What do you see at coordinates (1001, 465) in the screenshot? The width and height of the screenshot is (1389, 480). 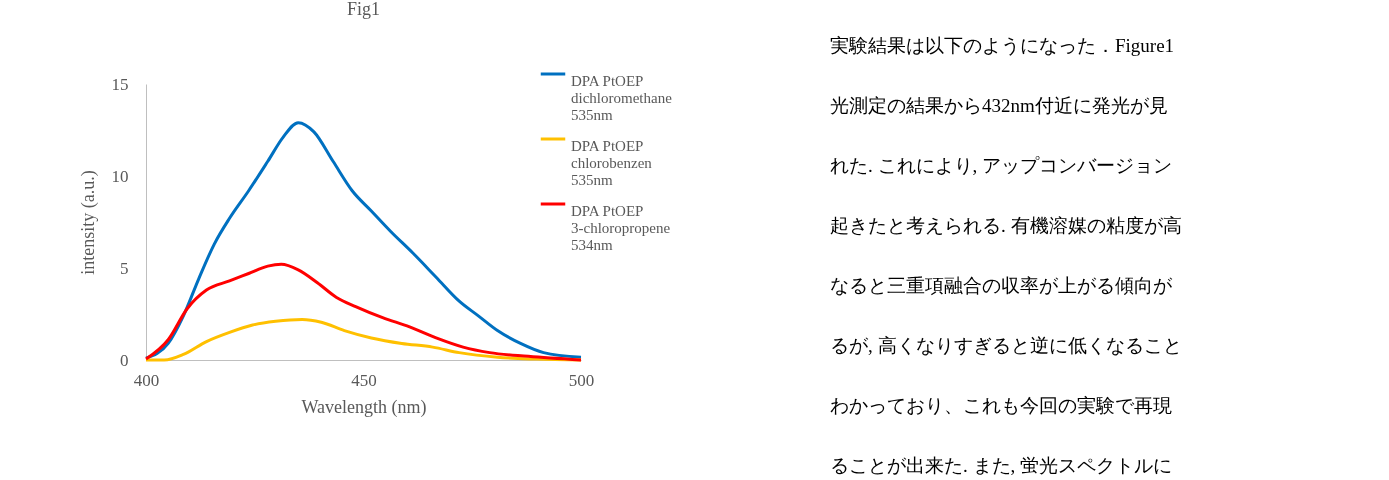 I see `text: ることが出来た. また, 蛍光スペクトルに` at bounding box center [1001, 465].